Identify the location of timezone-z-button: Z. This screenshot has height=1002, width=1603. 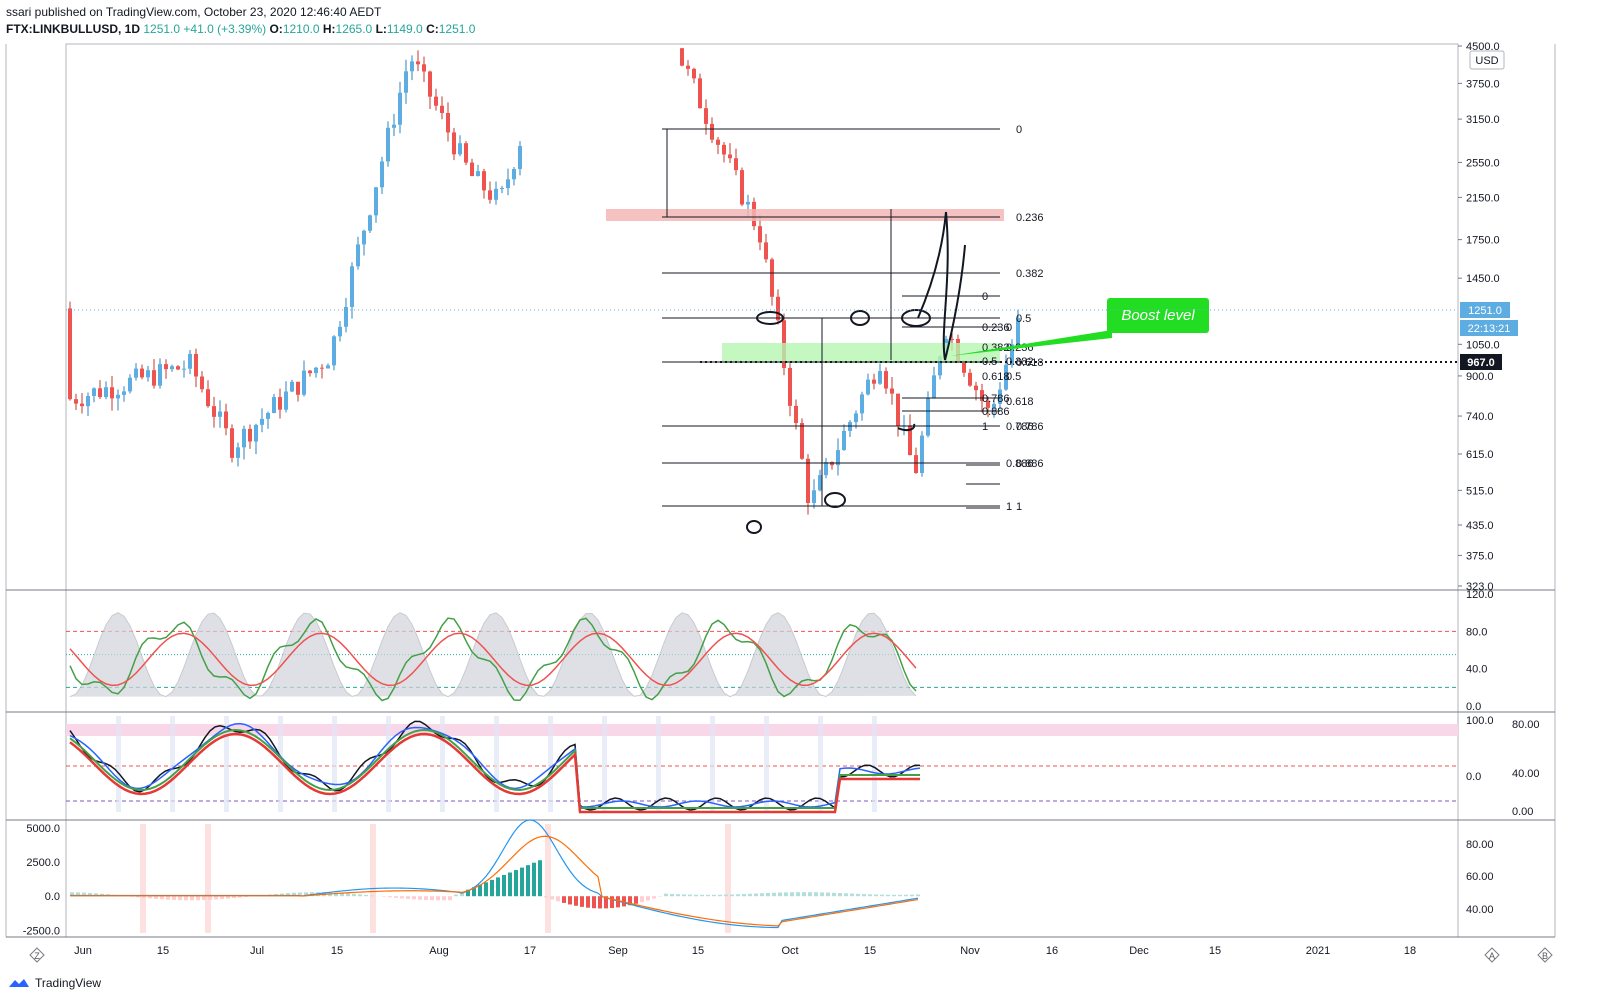
(37, 955).